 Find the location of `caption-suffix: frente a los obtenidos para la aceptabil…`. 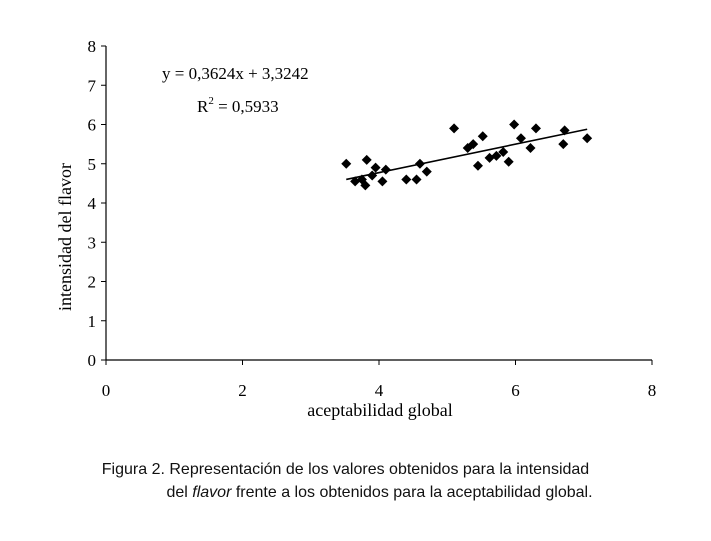

caption-suffix: frente a los obtenidos para la aceptabil… is located at coordinates (412, 492).